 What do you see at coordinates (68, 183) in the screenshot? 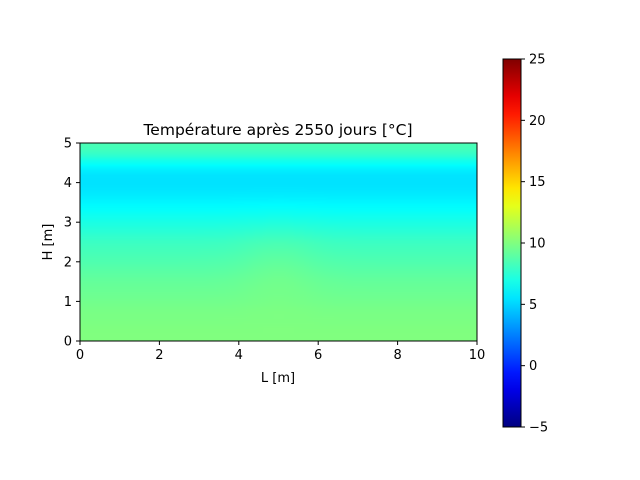
I see `y-tick-label: 4` at bounding box center [68, 183].